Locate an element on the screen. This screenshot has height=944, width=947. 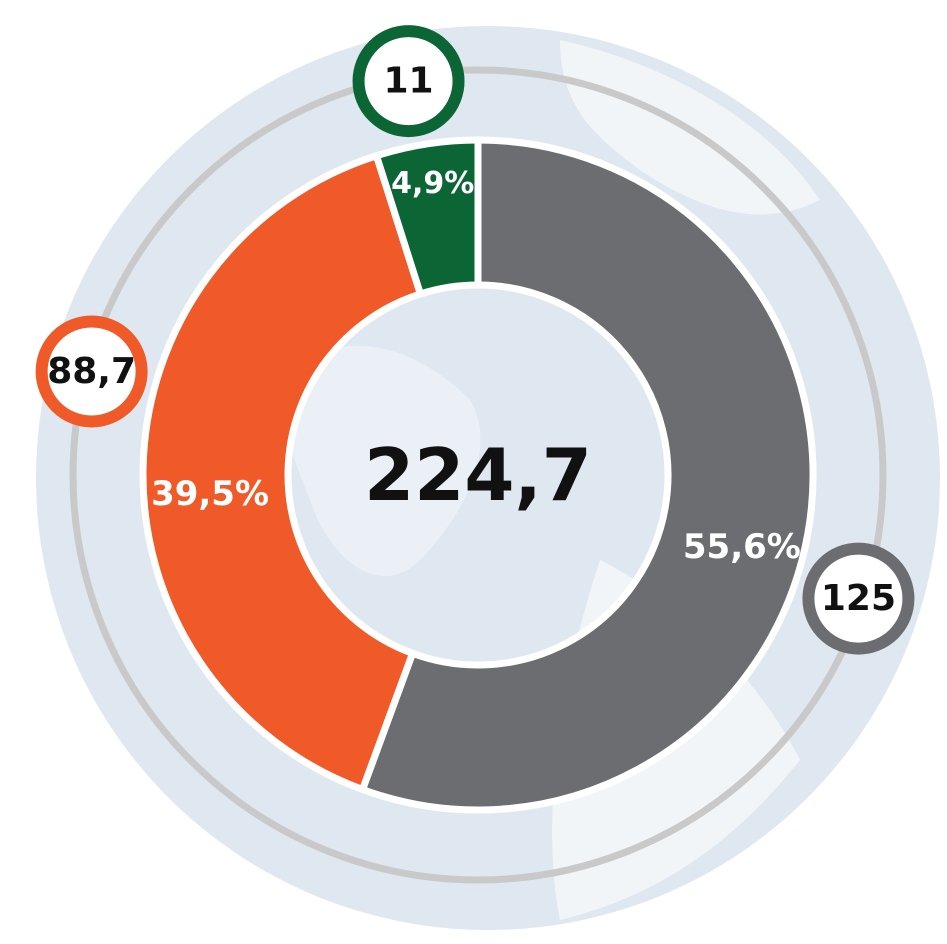
map-shape is located at coordinates (382, 461).